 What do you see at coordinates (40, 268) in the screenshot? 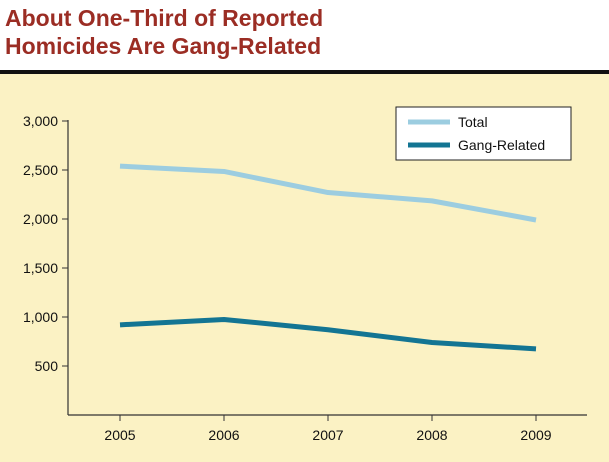
I see `y-tick-label: 1,500` at bounding box center [40, 268].